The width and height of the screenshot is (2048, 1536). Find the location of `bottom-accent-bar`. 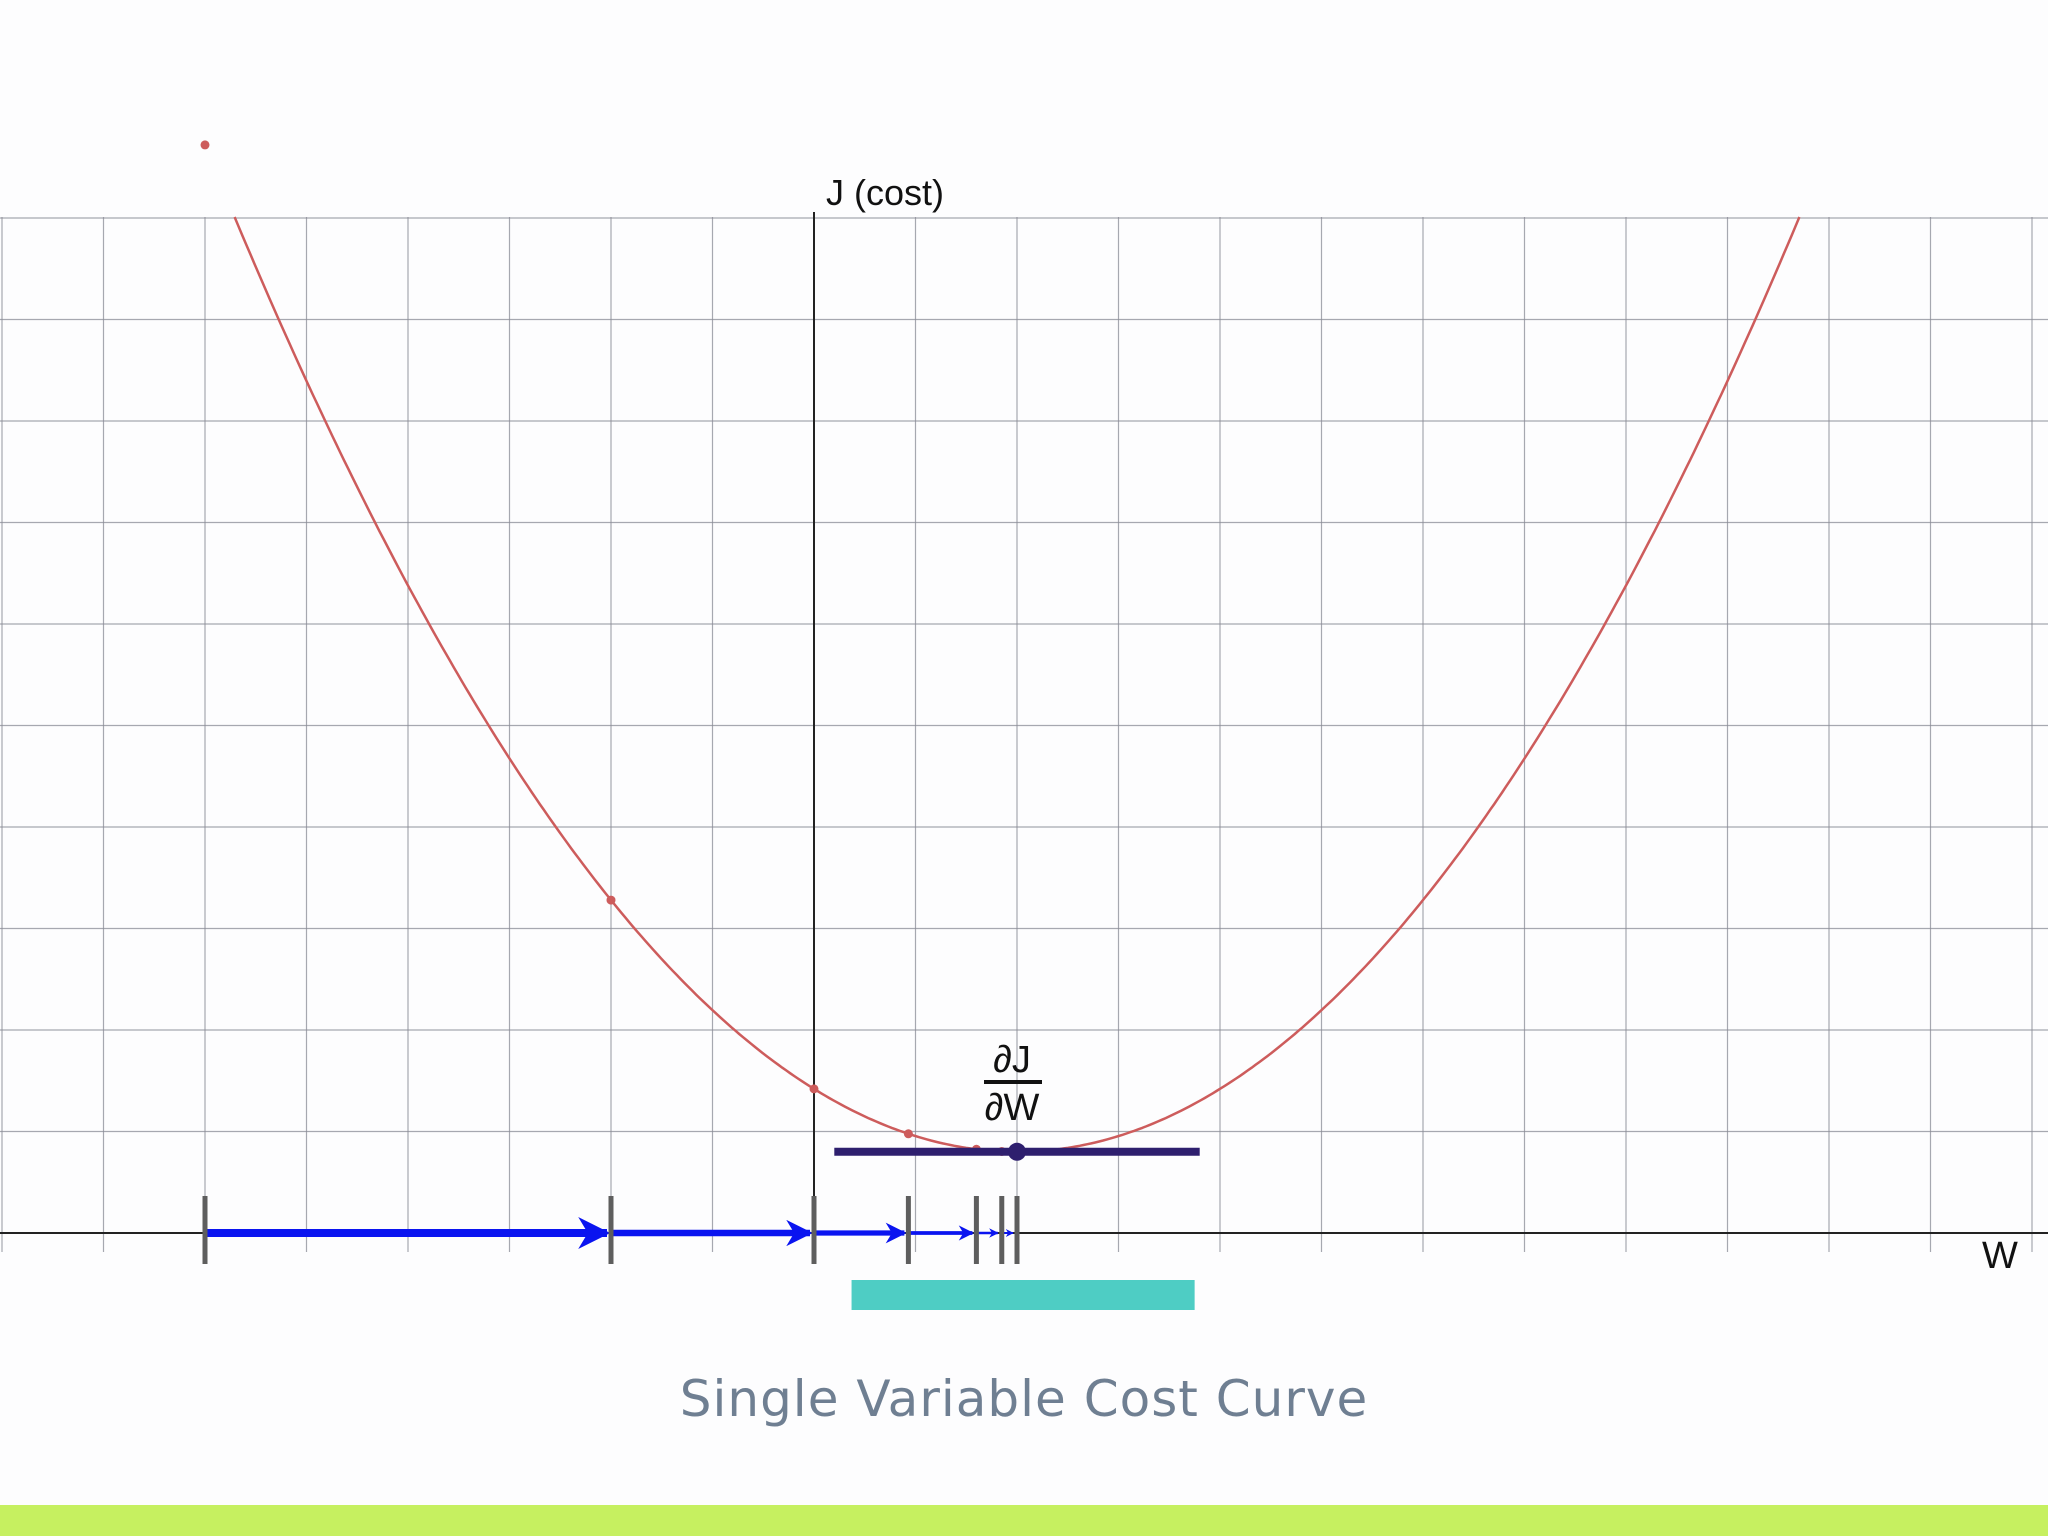

bottom-accent-bar is located at coordinates (1024, 1520).